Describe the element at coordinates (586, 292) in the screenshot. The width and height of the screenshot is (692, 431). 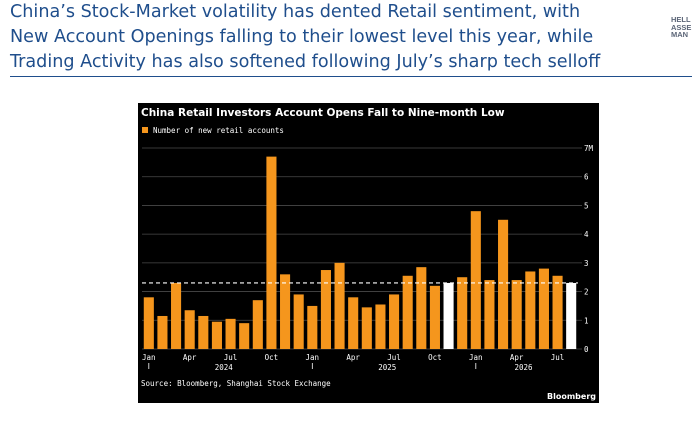
I see `y-tick-label: 2` at that location.